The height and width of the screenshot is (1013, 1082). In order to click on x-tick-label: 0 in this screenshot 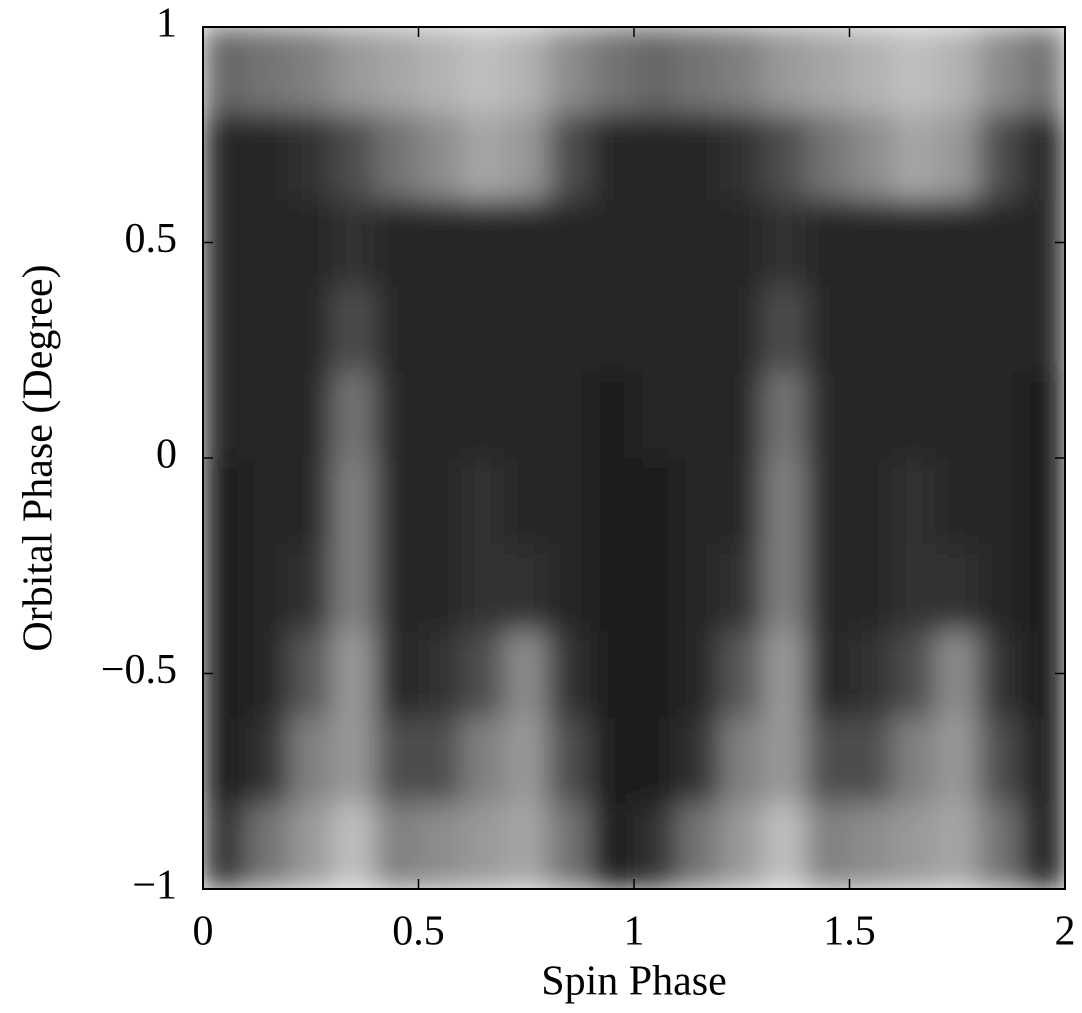, I will do `click(203, 932)`.